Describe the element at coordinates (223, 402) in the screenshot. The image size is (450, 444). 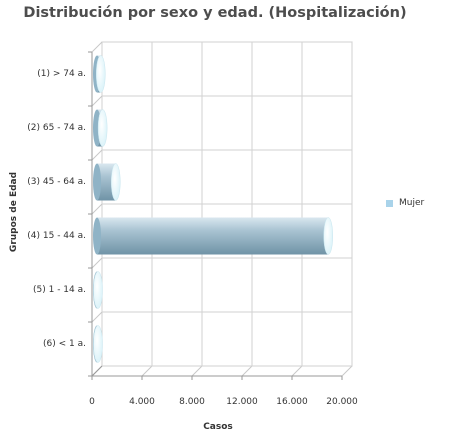
I see `x-tick-labels: 0 4.000 8.000 12.000 16.000 20.000` at that location.